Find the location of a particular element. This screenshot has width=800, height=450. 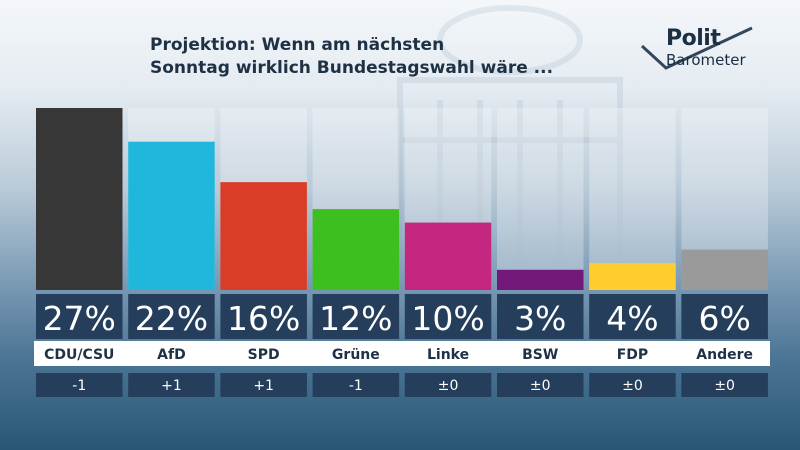

logo-word-polit: Polit is located at coordinates (693, 38).